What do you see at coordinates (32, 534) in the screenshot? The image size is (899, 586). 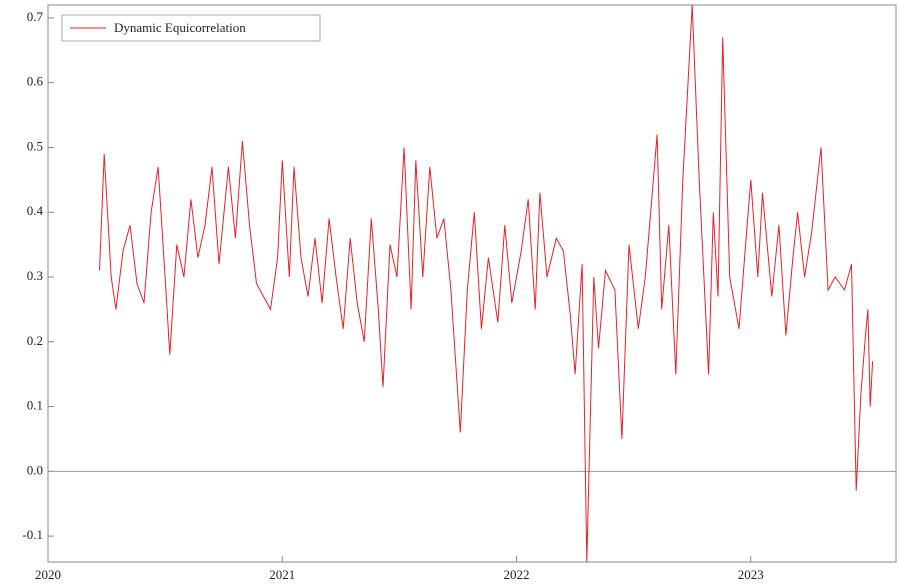 I see `y-tick-label: -0.1` at bounding box center [32, 534].